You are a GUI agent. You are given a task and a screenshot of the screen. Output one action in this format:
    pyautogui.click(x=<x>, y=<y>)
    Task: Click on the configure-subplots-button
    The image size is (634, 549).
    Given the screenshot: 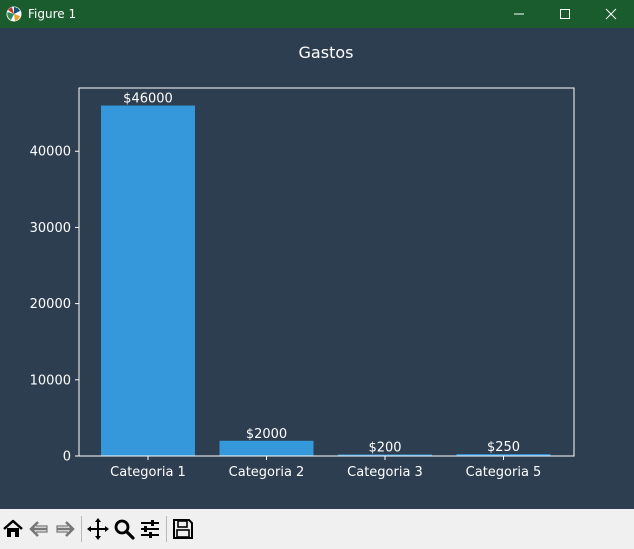 What is the action you would take?
    pyautogui.click(x=150, y=529)
    